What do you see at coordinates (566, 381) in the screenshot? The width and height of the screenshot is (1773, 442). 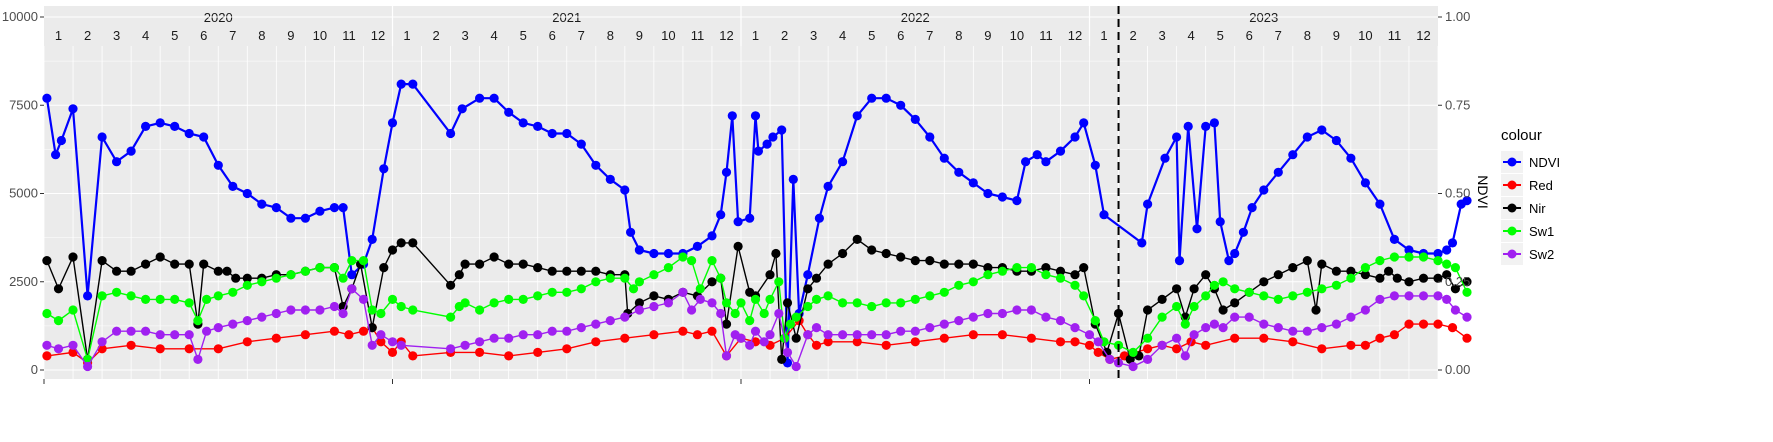 I see `x-axis-bottom` at bounding box center [566, 381].